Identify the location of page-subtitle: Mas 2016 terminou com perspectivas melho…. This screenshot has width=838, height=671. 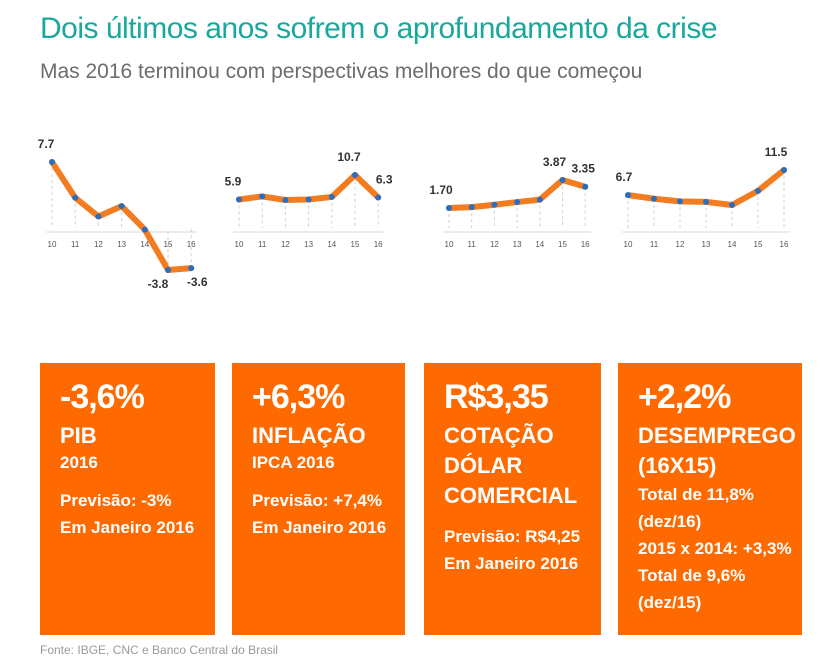
(341, 71).